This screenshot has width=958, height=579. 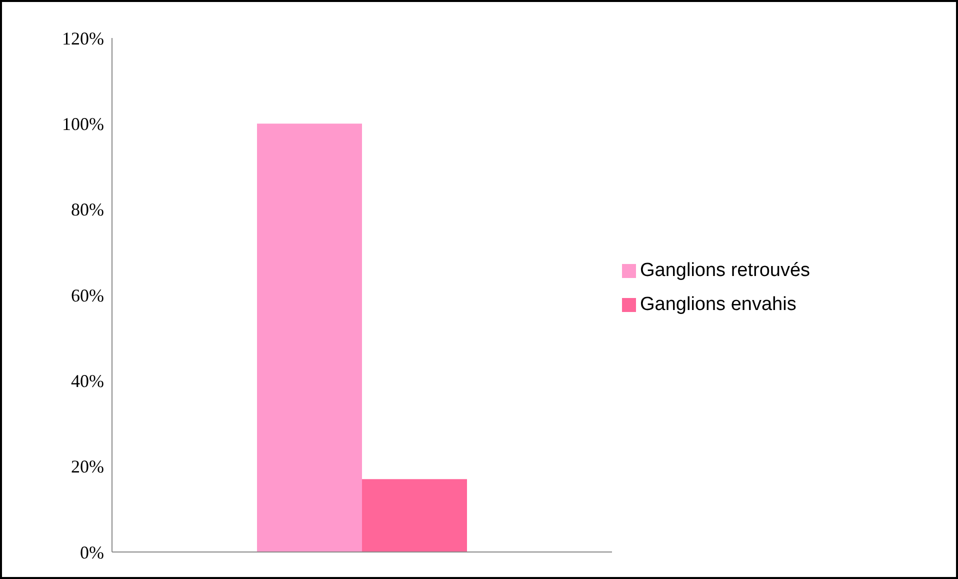 I want to click on y-tick-label: 60%, so click(x=87, y=295).